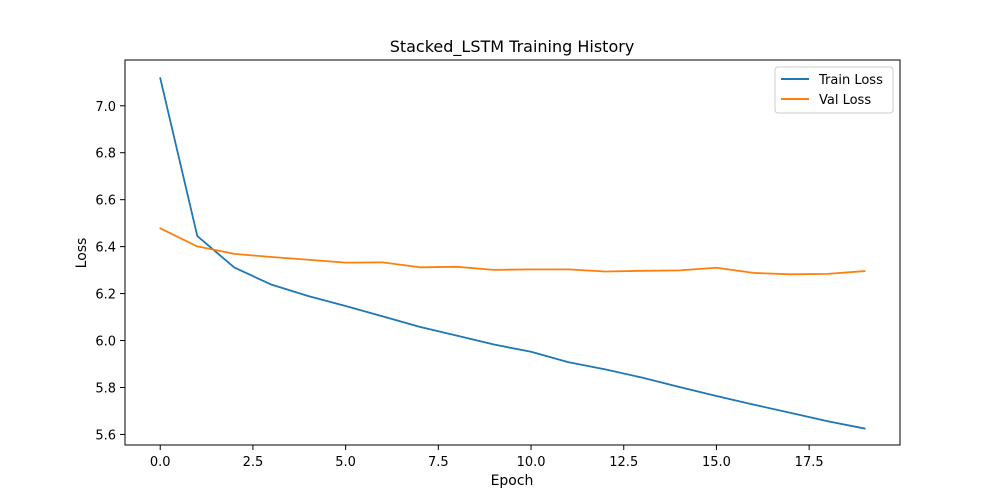  What do you see at coordinates (512, 481) in the screenshot?
I see `x-axis-label: Epoch` at bounding box center [512, 481].